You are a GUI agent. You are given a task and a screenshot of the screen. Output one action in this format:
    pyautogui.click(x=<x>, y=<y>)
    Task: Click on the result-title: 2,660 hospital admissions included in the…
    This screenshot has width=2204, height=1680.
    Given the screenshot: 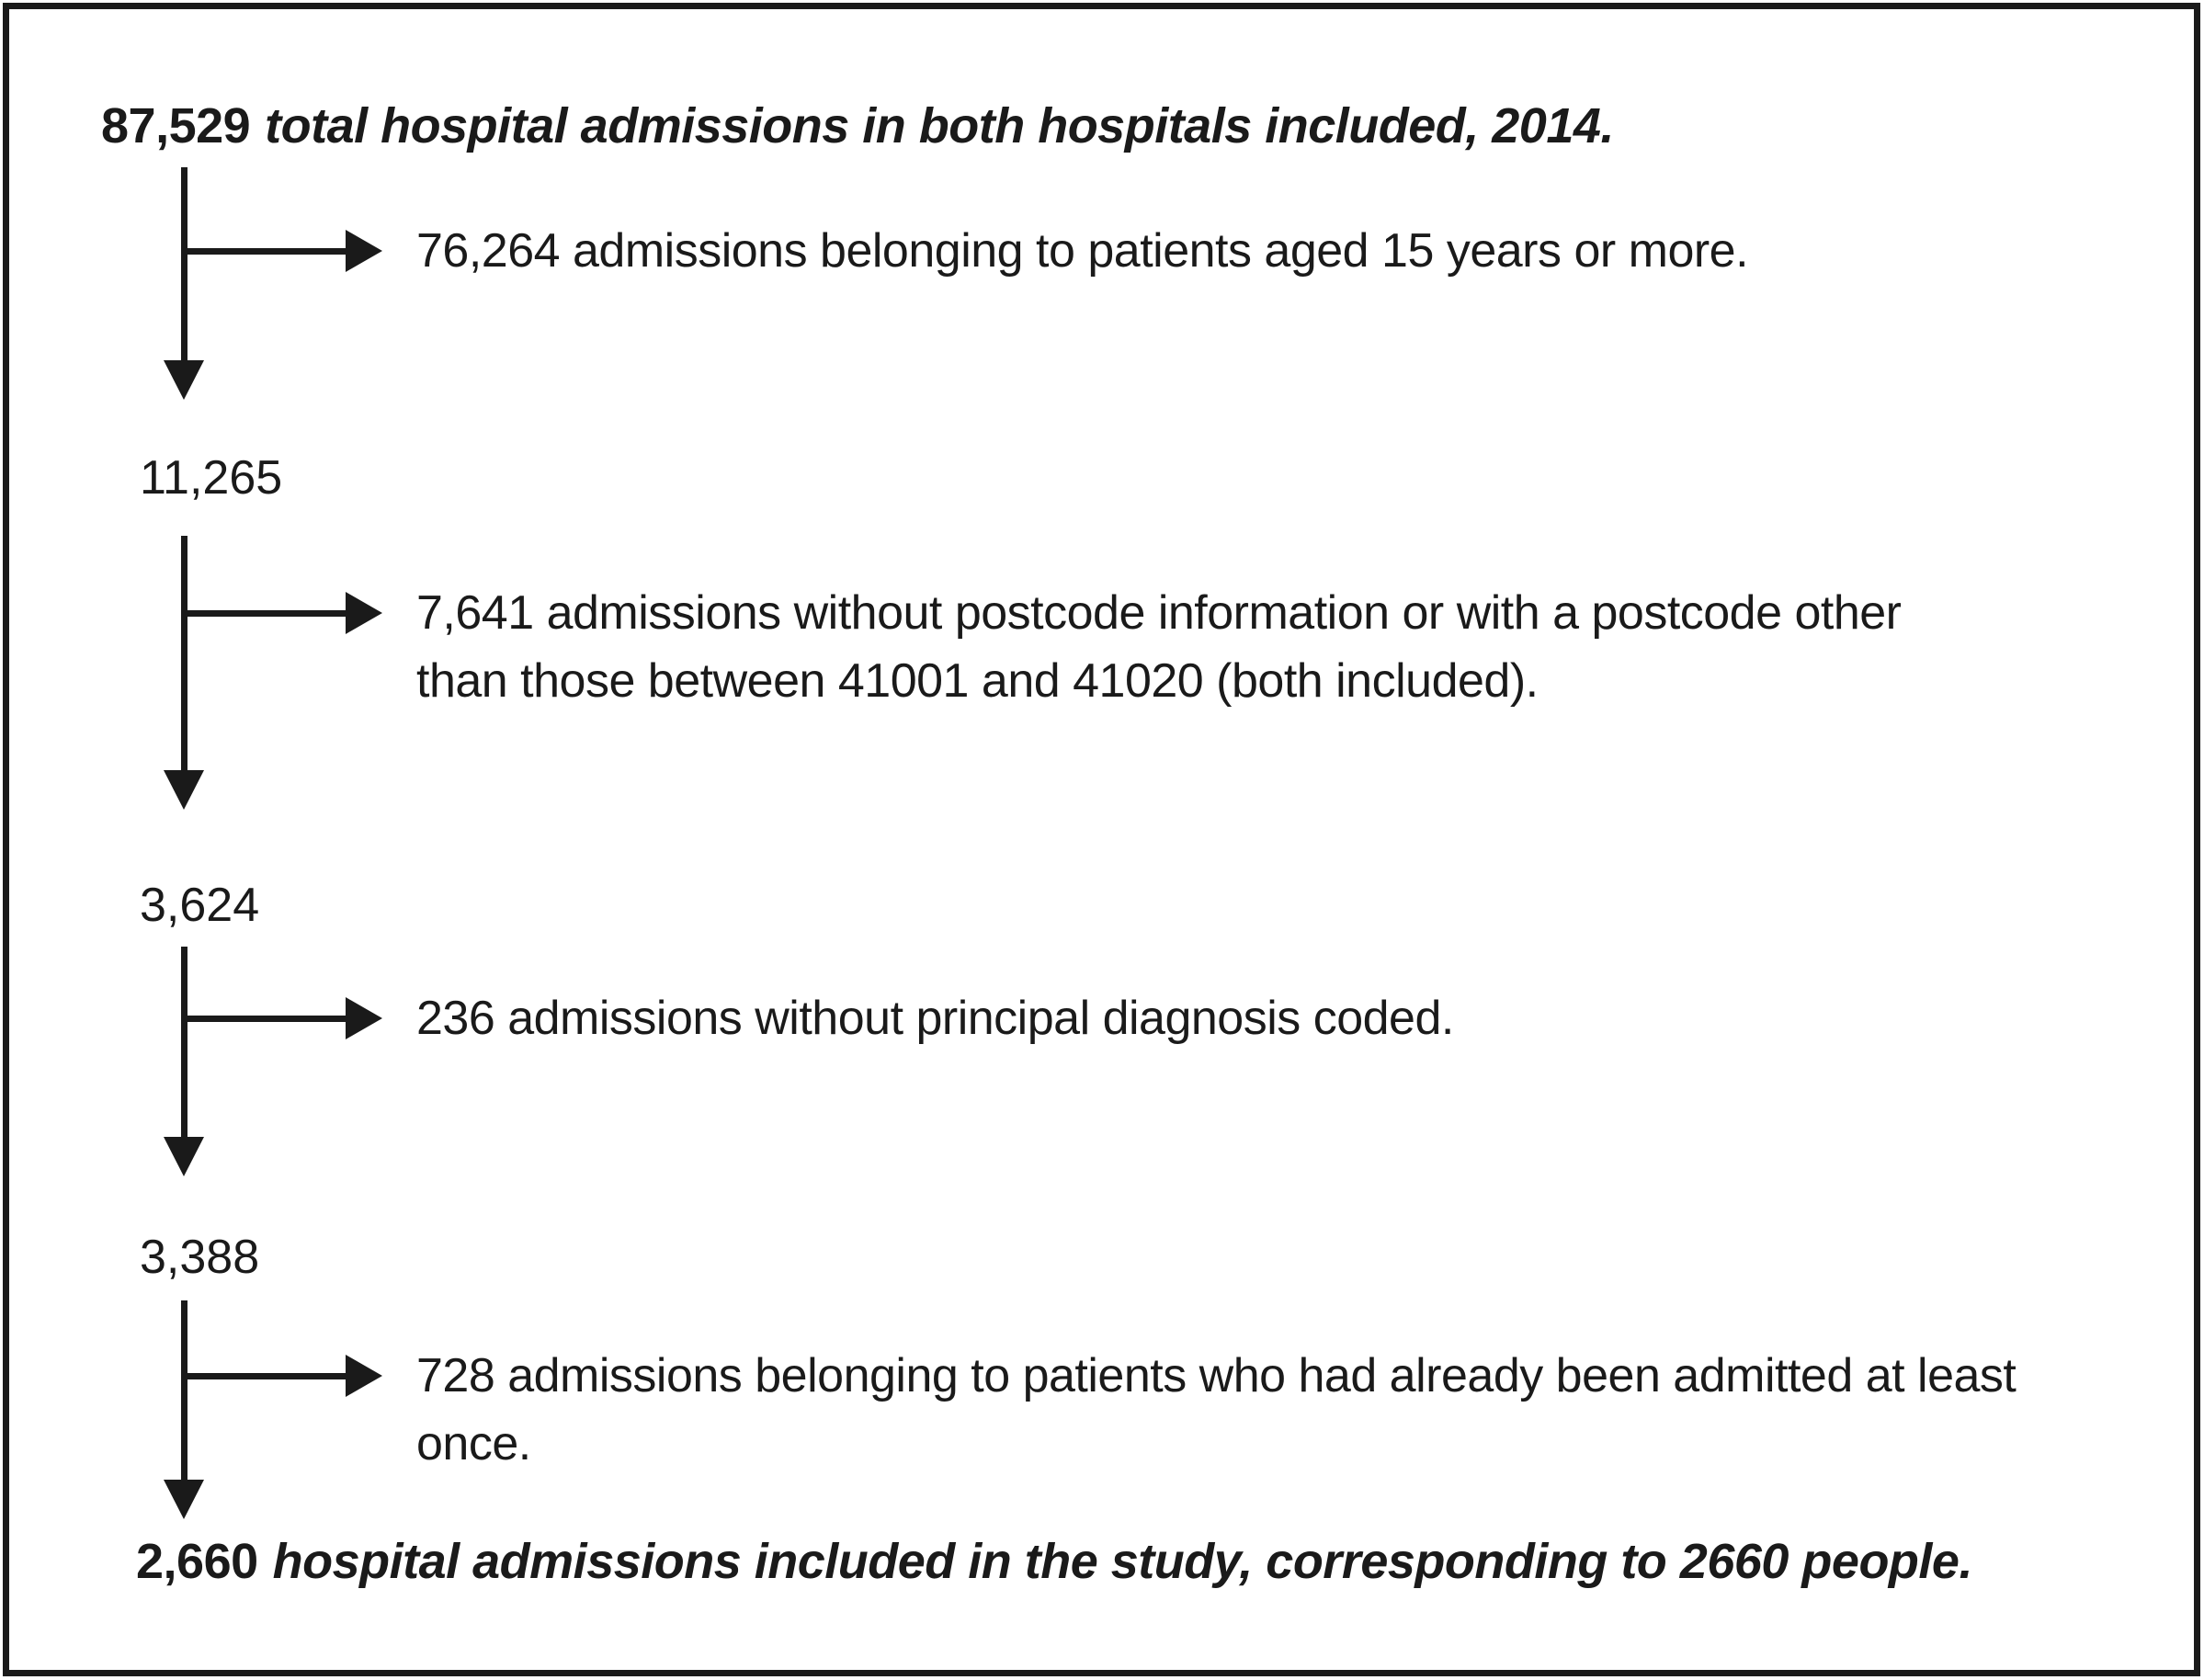 What is the action you would take?
    pyautogui.click(x=1054, y=1561)
    